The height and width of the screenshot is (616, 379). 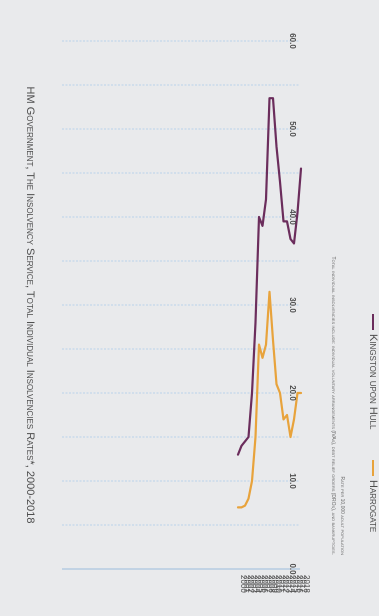 I want to click on y-tick-labels: 0.0 10.0 20.0 30.0 40.0 50.0 60.0, so click(x=292, y=304).